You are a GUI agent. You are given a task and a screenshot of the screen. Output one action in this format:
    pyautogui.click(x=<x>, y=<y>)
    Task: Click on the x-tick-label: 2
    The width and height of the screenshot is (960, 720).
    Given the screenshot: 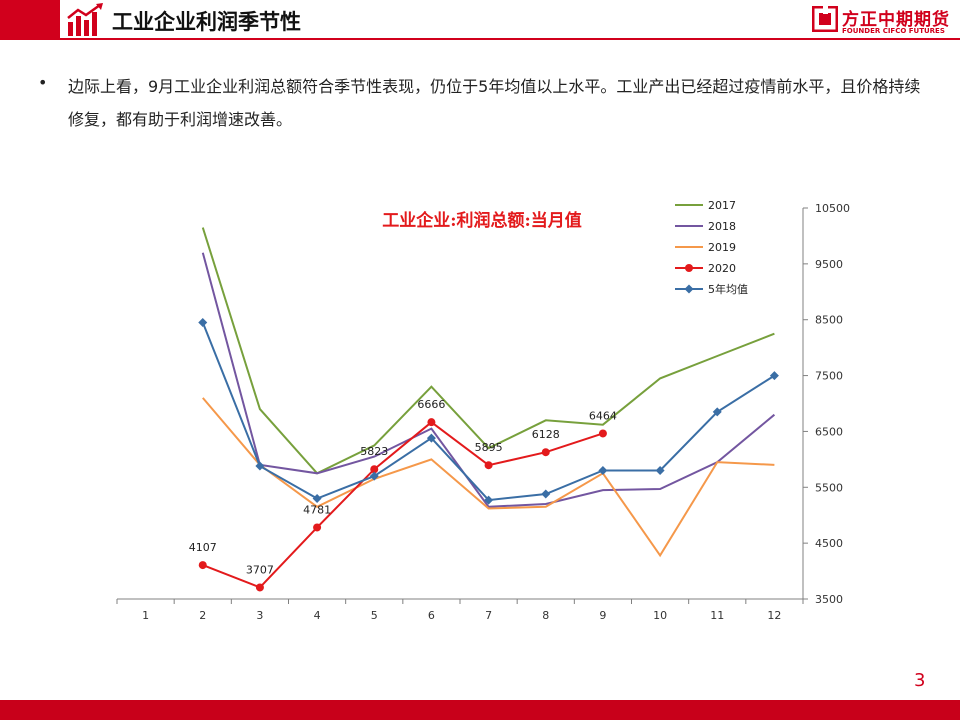 What is the action you would take?
    pyautogui.click(x=202, y=615)
    